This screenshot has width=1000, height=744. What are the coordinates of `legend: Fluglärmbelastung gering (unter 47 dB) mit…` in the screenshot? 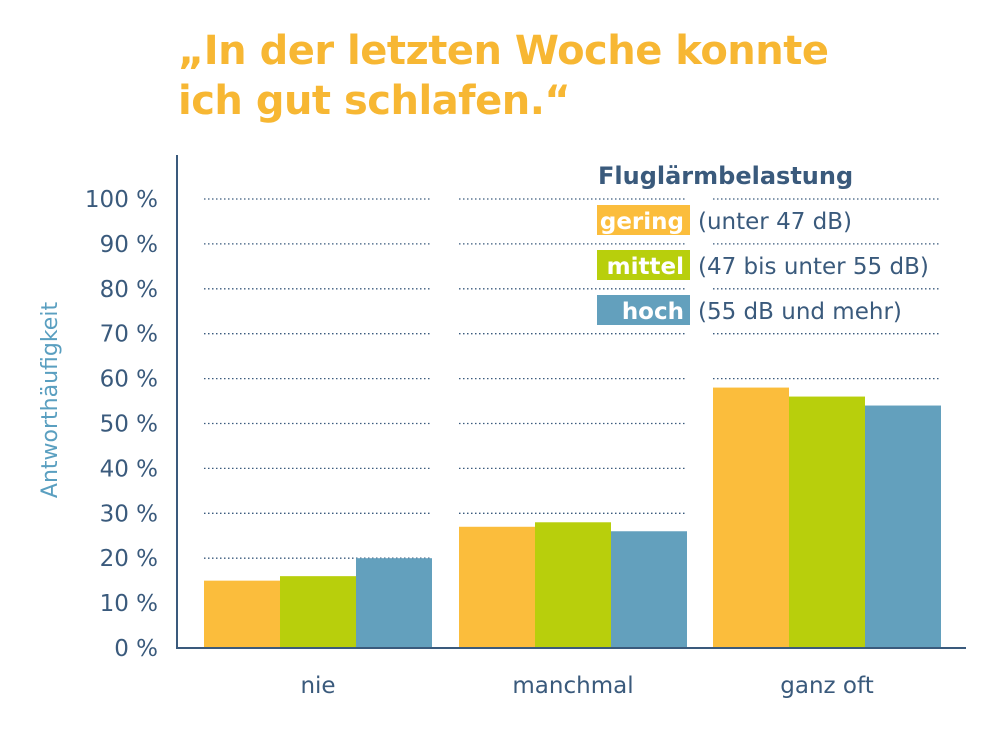 It's located at (763, 243).